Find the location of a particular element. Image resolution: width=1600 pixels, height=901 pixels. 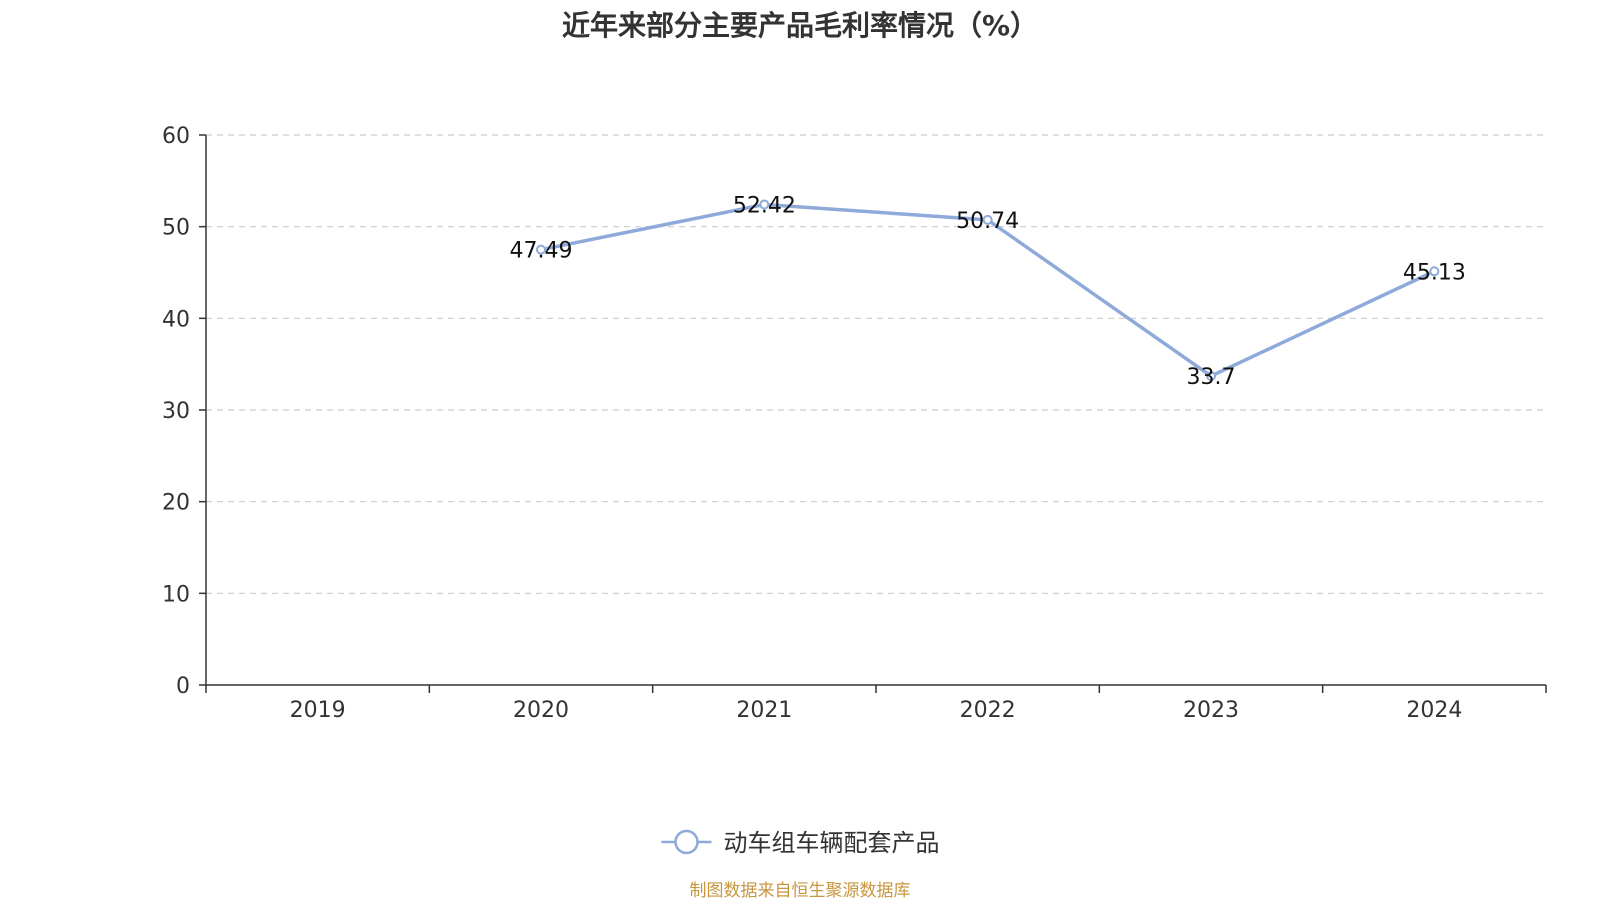

x-tick-label: 2023 is located at coordinates (1211, 710).